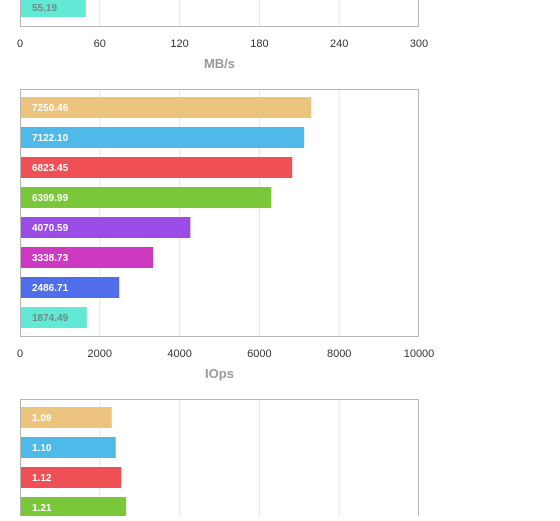 The height and width of the screenshot is (521, 560). I want to click on chart-1-bar-value-label: 7250.46, so click(50, 108).